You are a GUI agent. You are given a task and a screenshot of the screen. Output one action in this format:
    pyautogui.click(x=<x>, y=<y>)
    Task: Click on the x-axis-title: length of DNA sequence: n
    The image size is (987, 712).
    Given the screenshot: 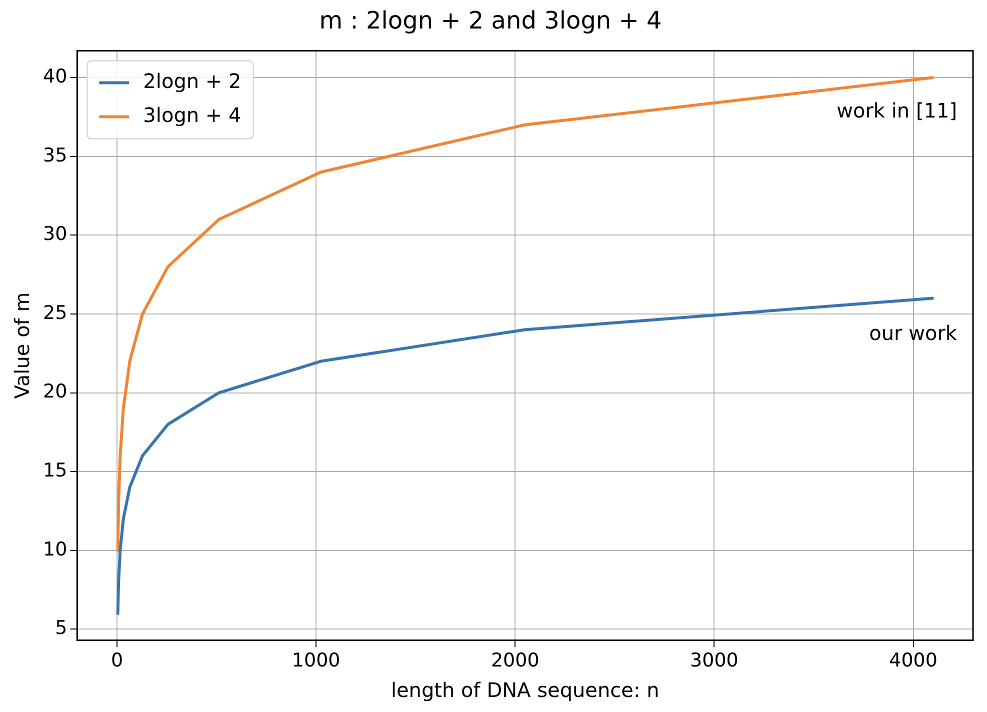 What is the action you would take?
    pyautogui.click(x=525, y=690)
    